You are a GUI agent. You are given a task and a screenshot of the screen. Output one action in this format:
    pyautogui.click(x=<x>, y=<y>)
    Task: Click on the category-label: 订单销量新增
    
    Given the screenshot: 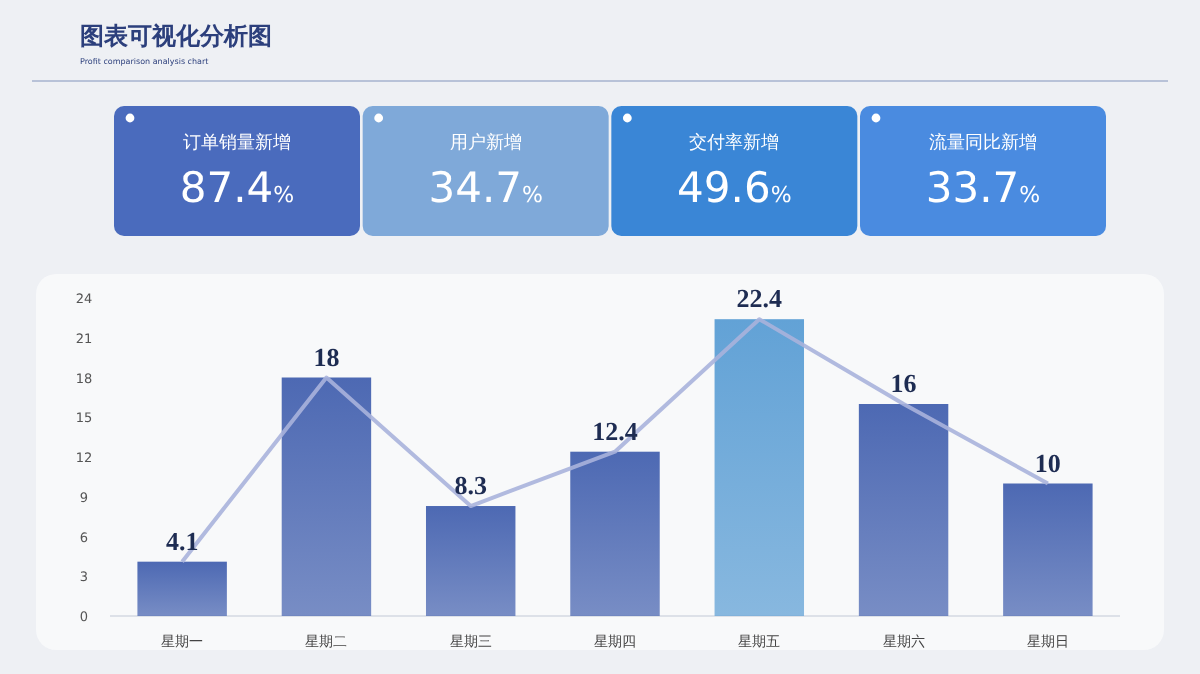 What is the action you would take?
    pyautogui.click(x=237, y=142)
    